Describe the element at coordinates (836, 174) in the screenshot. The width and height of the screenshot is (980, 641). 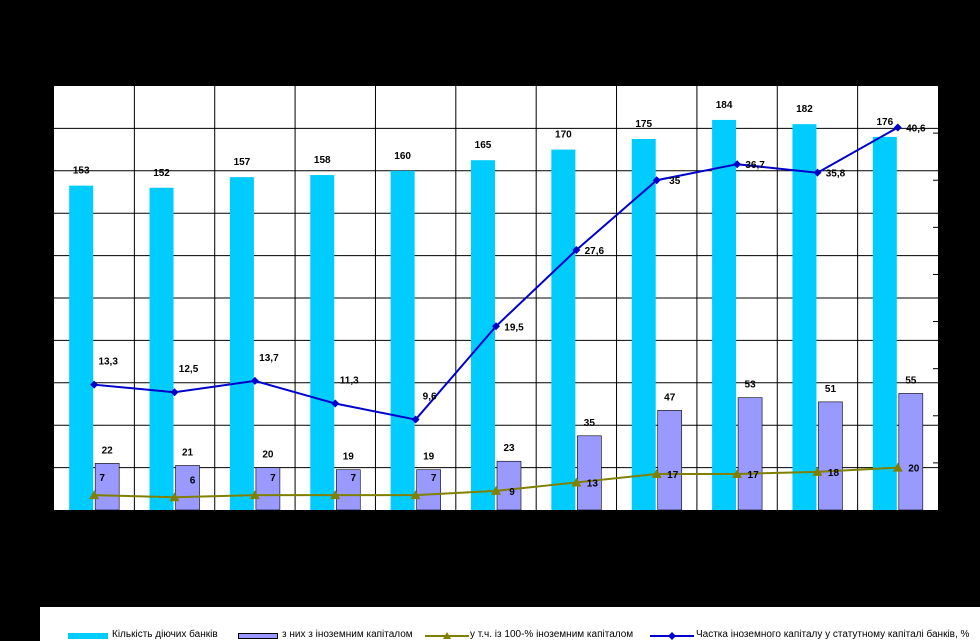
I see `label-share: 35,8` at that location.